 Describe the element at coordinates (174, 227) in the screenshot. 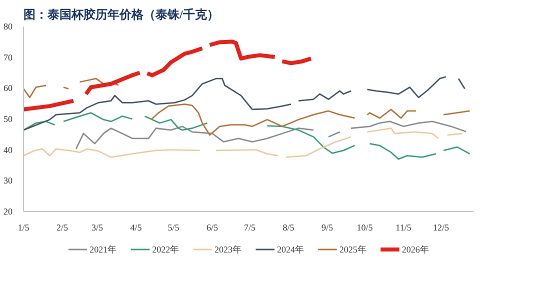

I see `x-tick-label: 5/5` at that location.